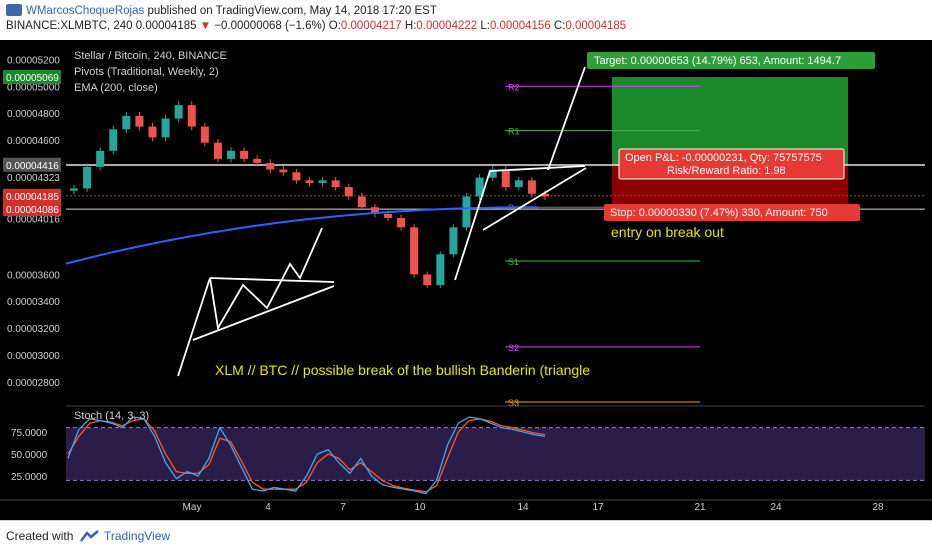 This screenshot has width=932, height=551. I want to click on chart-title: Stellar / Bitcoin, 240, BINANCE, so click(150, 56).